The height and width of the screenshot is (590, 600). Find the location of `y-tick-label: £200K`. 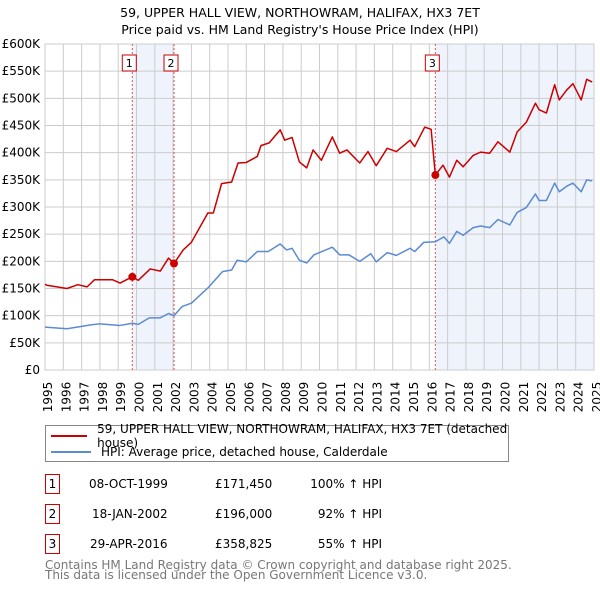

y-tick-label: £200K is located at coordinates (22, 261).